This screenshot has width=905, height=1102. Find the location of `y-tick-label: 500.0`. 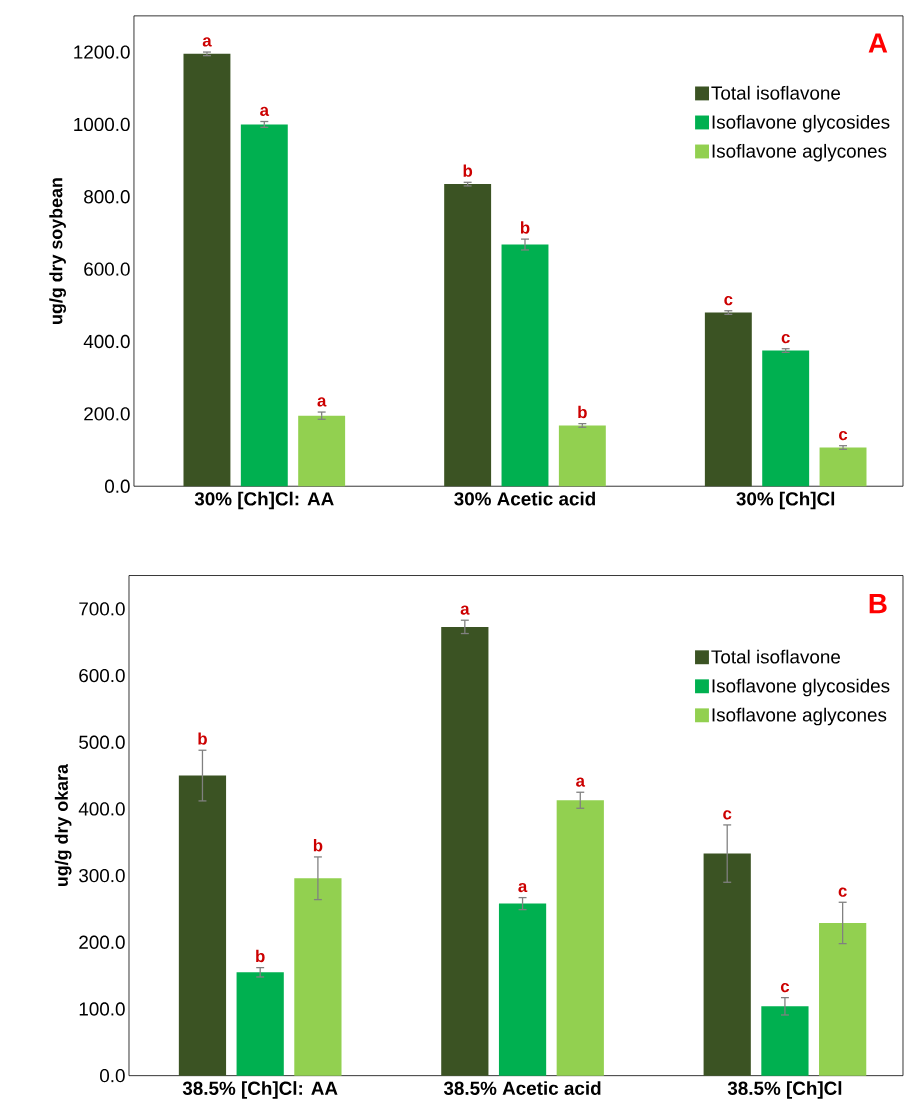

y-tick-label: 500.0 is located at coordinates (102, 742).